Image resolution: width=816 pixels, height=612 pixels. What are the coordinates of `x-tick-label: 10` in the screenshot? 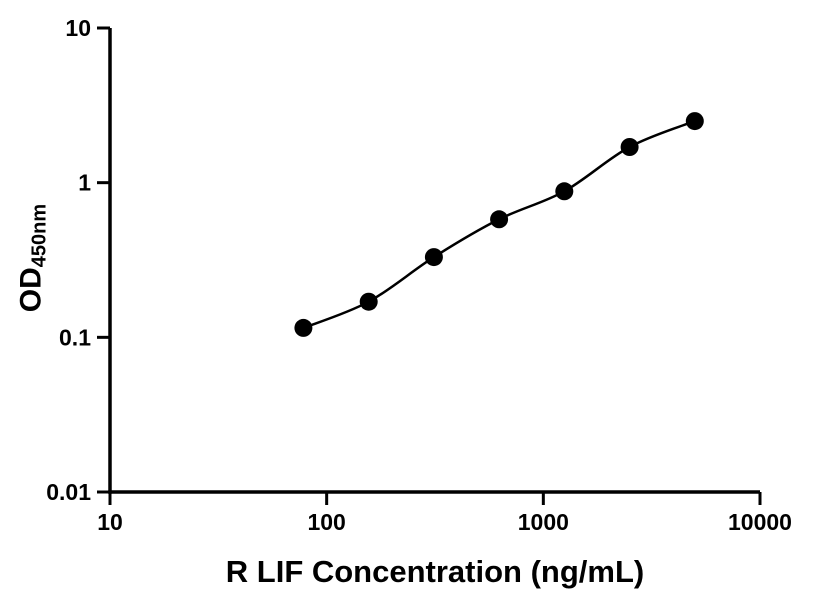 It's located at (110, 522).